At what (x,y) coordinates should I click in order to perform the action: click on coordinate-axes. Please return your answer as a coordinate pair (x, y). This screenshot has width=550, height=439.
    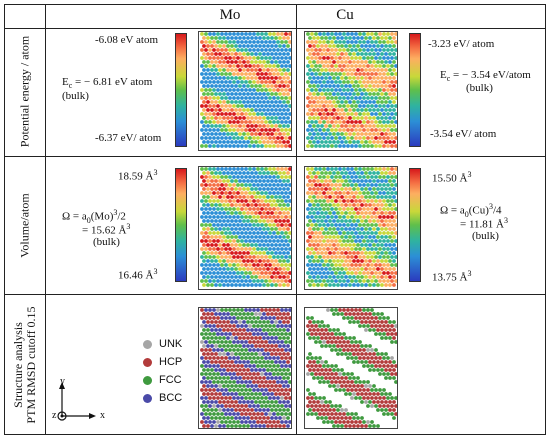
    Looking at the image, I should click on (76, 401).